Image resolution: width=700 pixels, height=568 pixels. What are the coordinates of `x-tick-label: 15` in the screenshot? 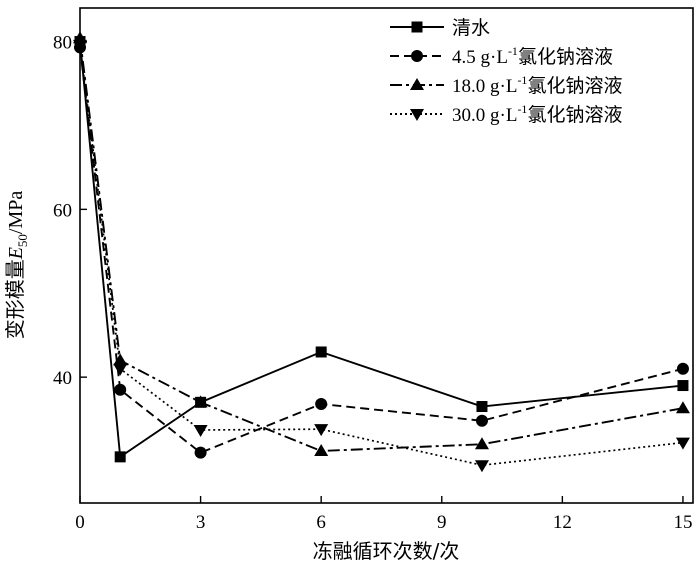 It's located at (682, 522).